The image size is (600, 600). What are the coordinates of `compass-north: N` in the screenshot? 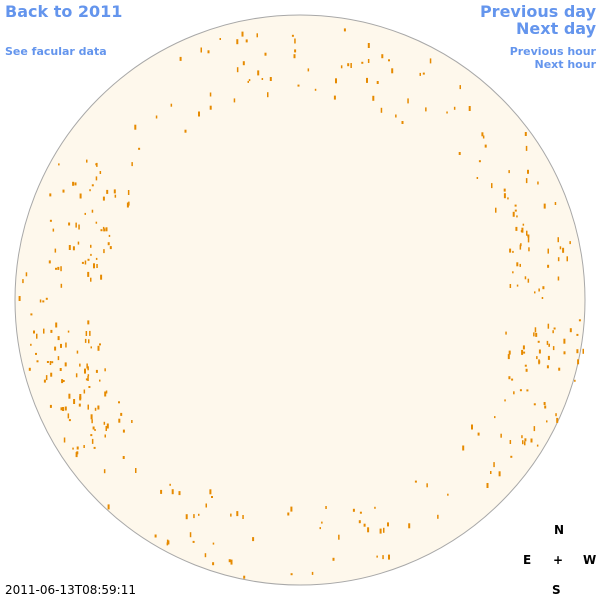 It's located at (559, 530).